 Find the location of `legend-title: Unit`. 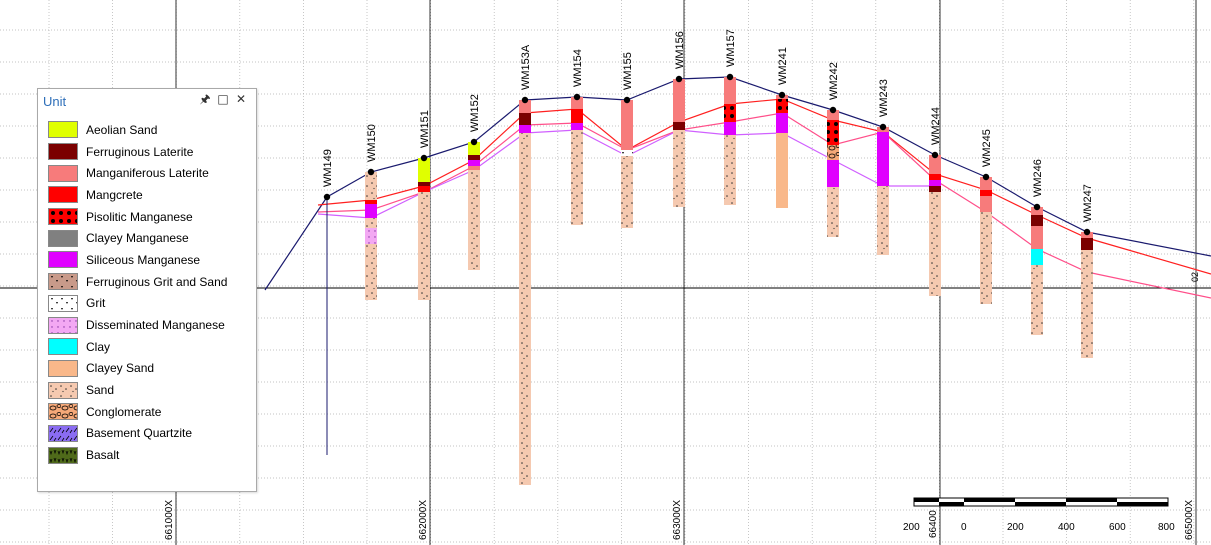

legend-title: Unit is located at coordinates (55, 101).